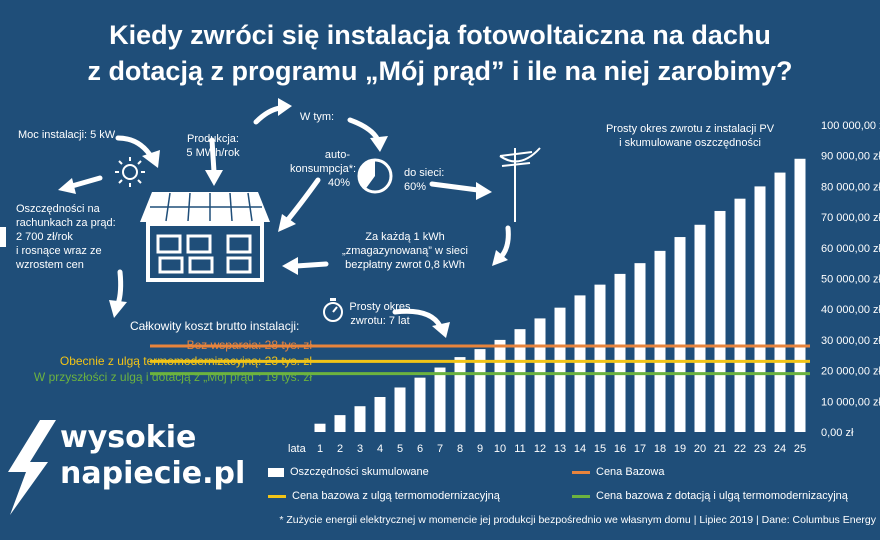 The image size is (880, 540). What do you see at coordinates (375, 176) in the screenshot?
I see `pie-icon` at bounding box center [375, 176].